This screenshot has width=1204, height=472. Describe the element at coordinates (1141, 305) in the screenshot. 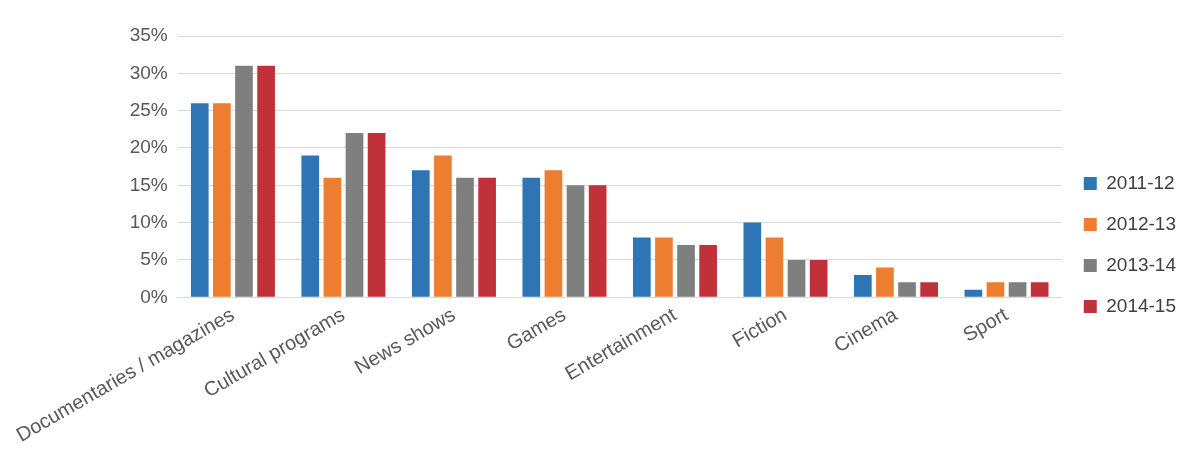

I see `legend-label: 2014-15` at that location.